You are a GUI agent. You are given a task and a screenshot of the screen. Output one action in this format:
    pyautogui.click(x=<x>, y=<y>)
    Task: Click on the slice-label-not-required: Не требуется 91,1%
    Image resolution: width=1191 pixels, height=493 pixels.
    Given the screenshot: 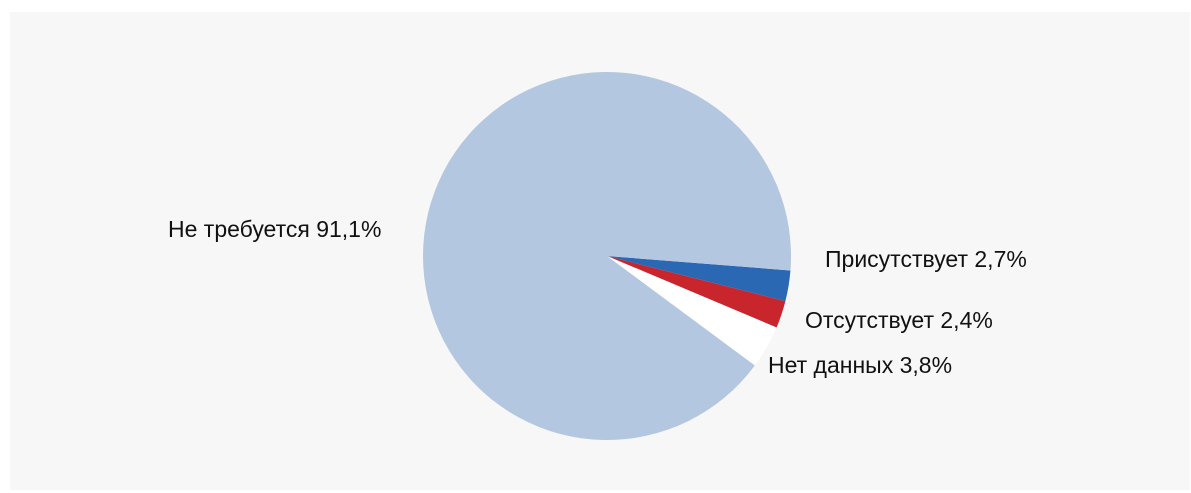 What is the action you would take?
    pyautogui.click(x=274, y=229)
    